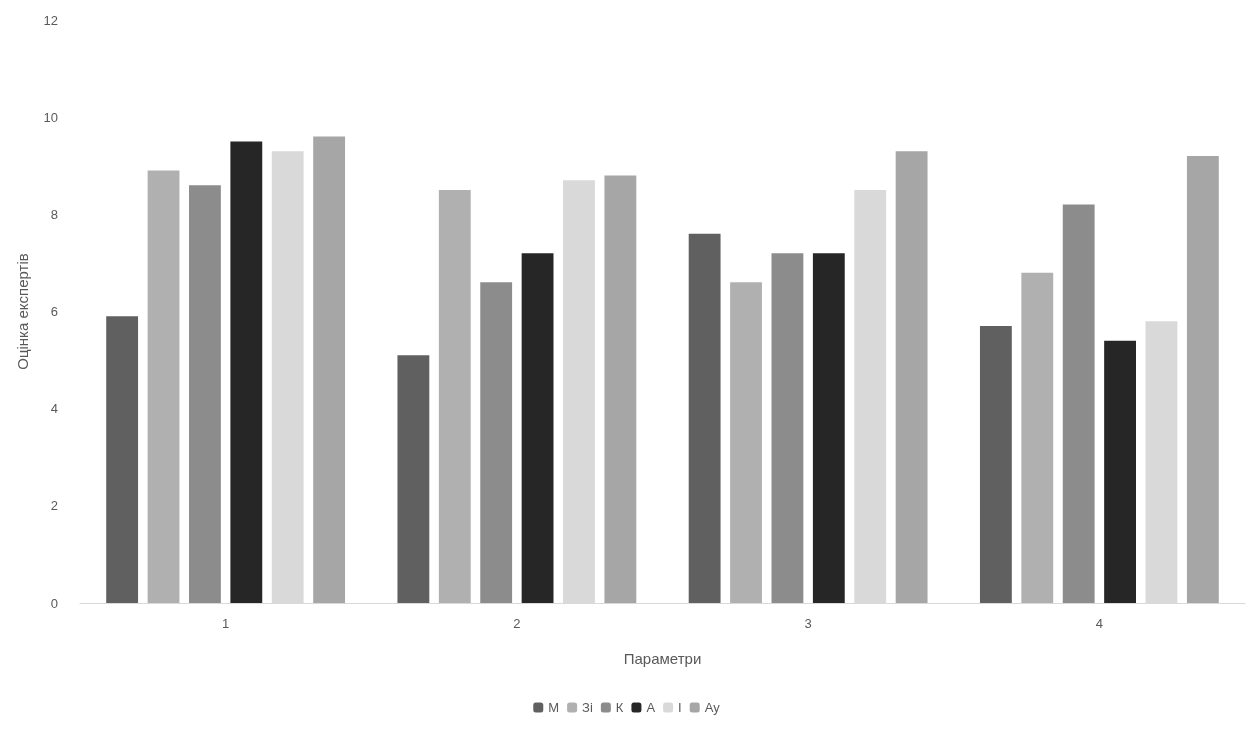 Image resolution: width=1253 pixels, height=729 pixels. What do you see at coordinates (619, 707) in the screenshot?
I see `legend-label: К` at bounding box center [619, 707].